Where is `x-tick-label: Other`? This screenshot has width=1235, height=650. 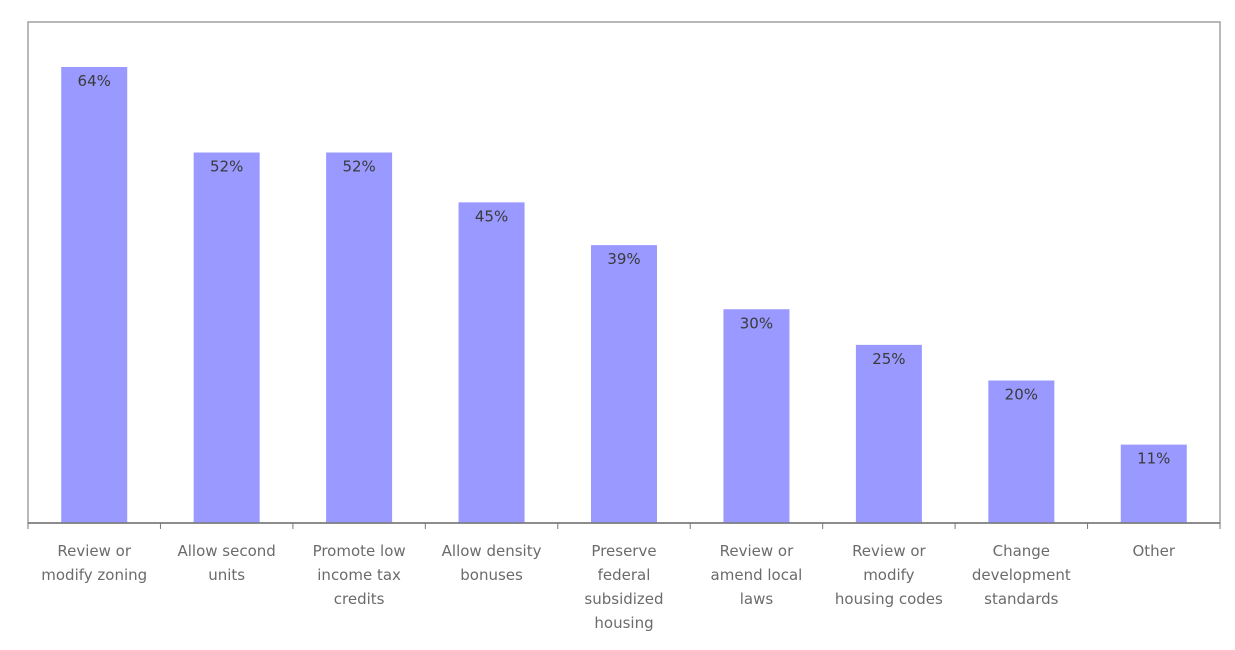 x-tick-label: Other is located at coordinates (1153, 551).